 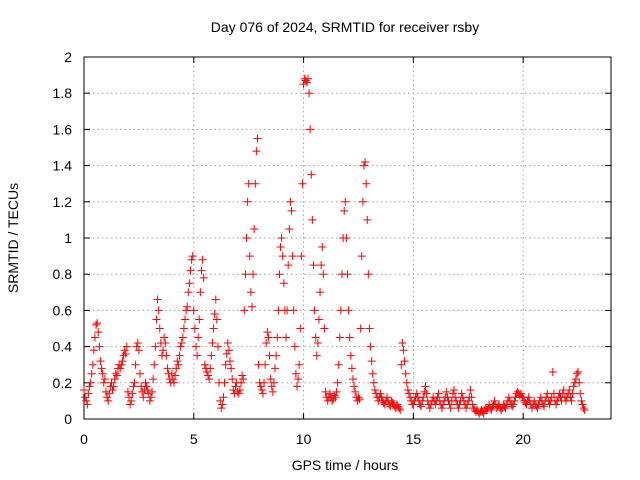 What do you see at coordinates (194, 439) in the screenshot?
I see `x-tick-label: 5` at bounding box center [194, 439].